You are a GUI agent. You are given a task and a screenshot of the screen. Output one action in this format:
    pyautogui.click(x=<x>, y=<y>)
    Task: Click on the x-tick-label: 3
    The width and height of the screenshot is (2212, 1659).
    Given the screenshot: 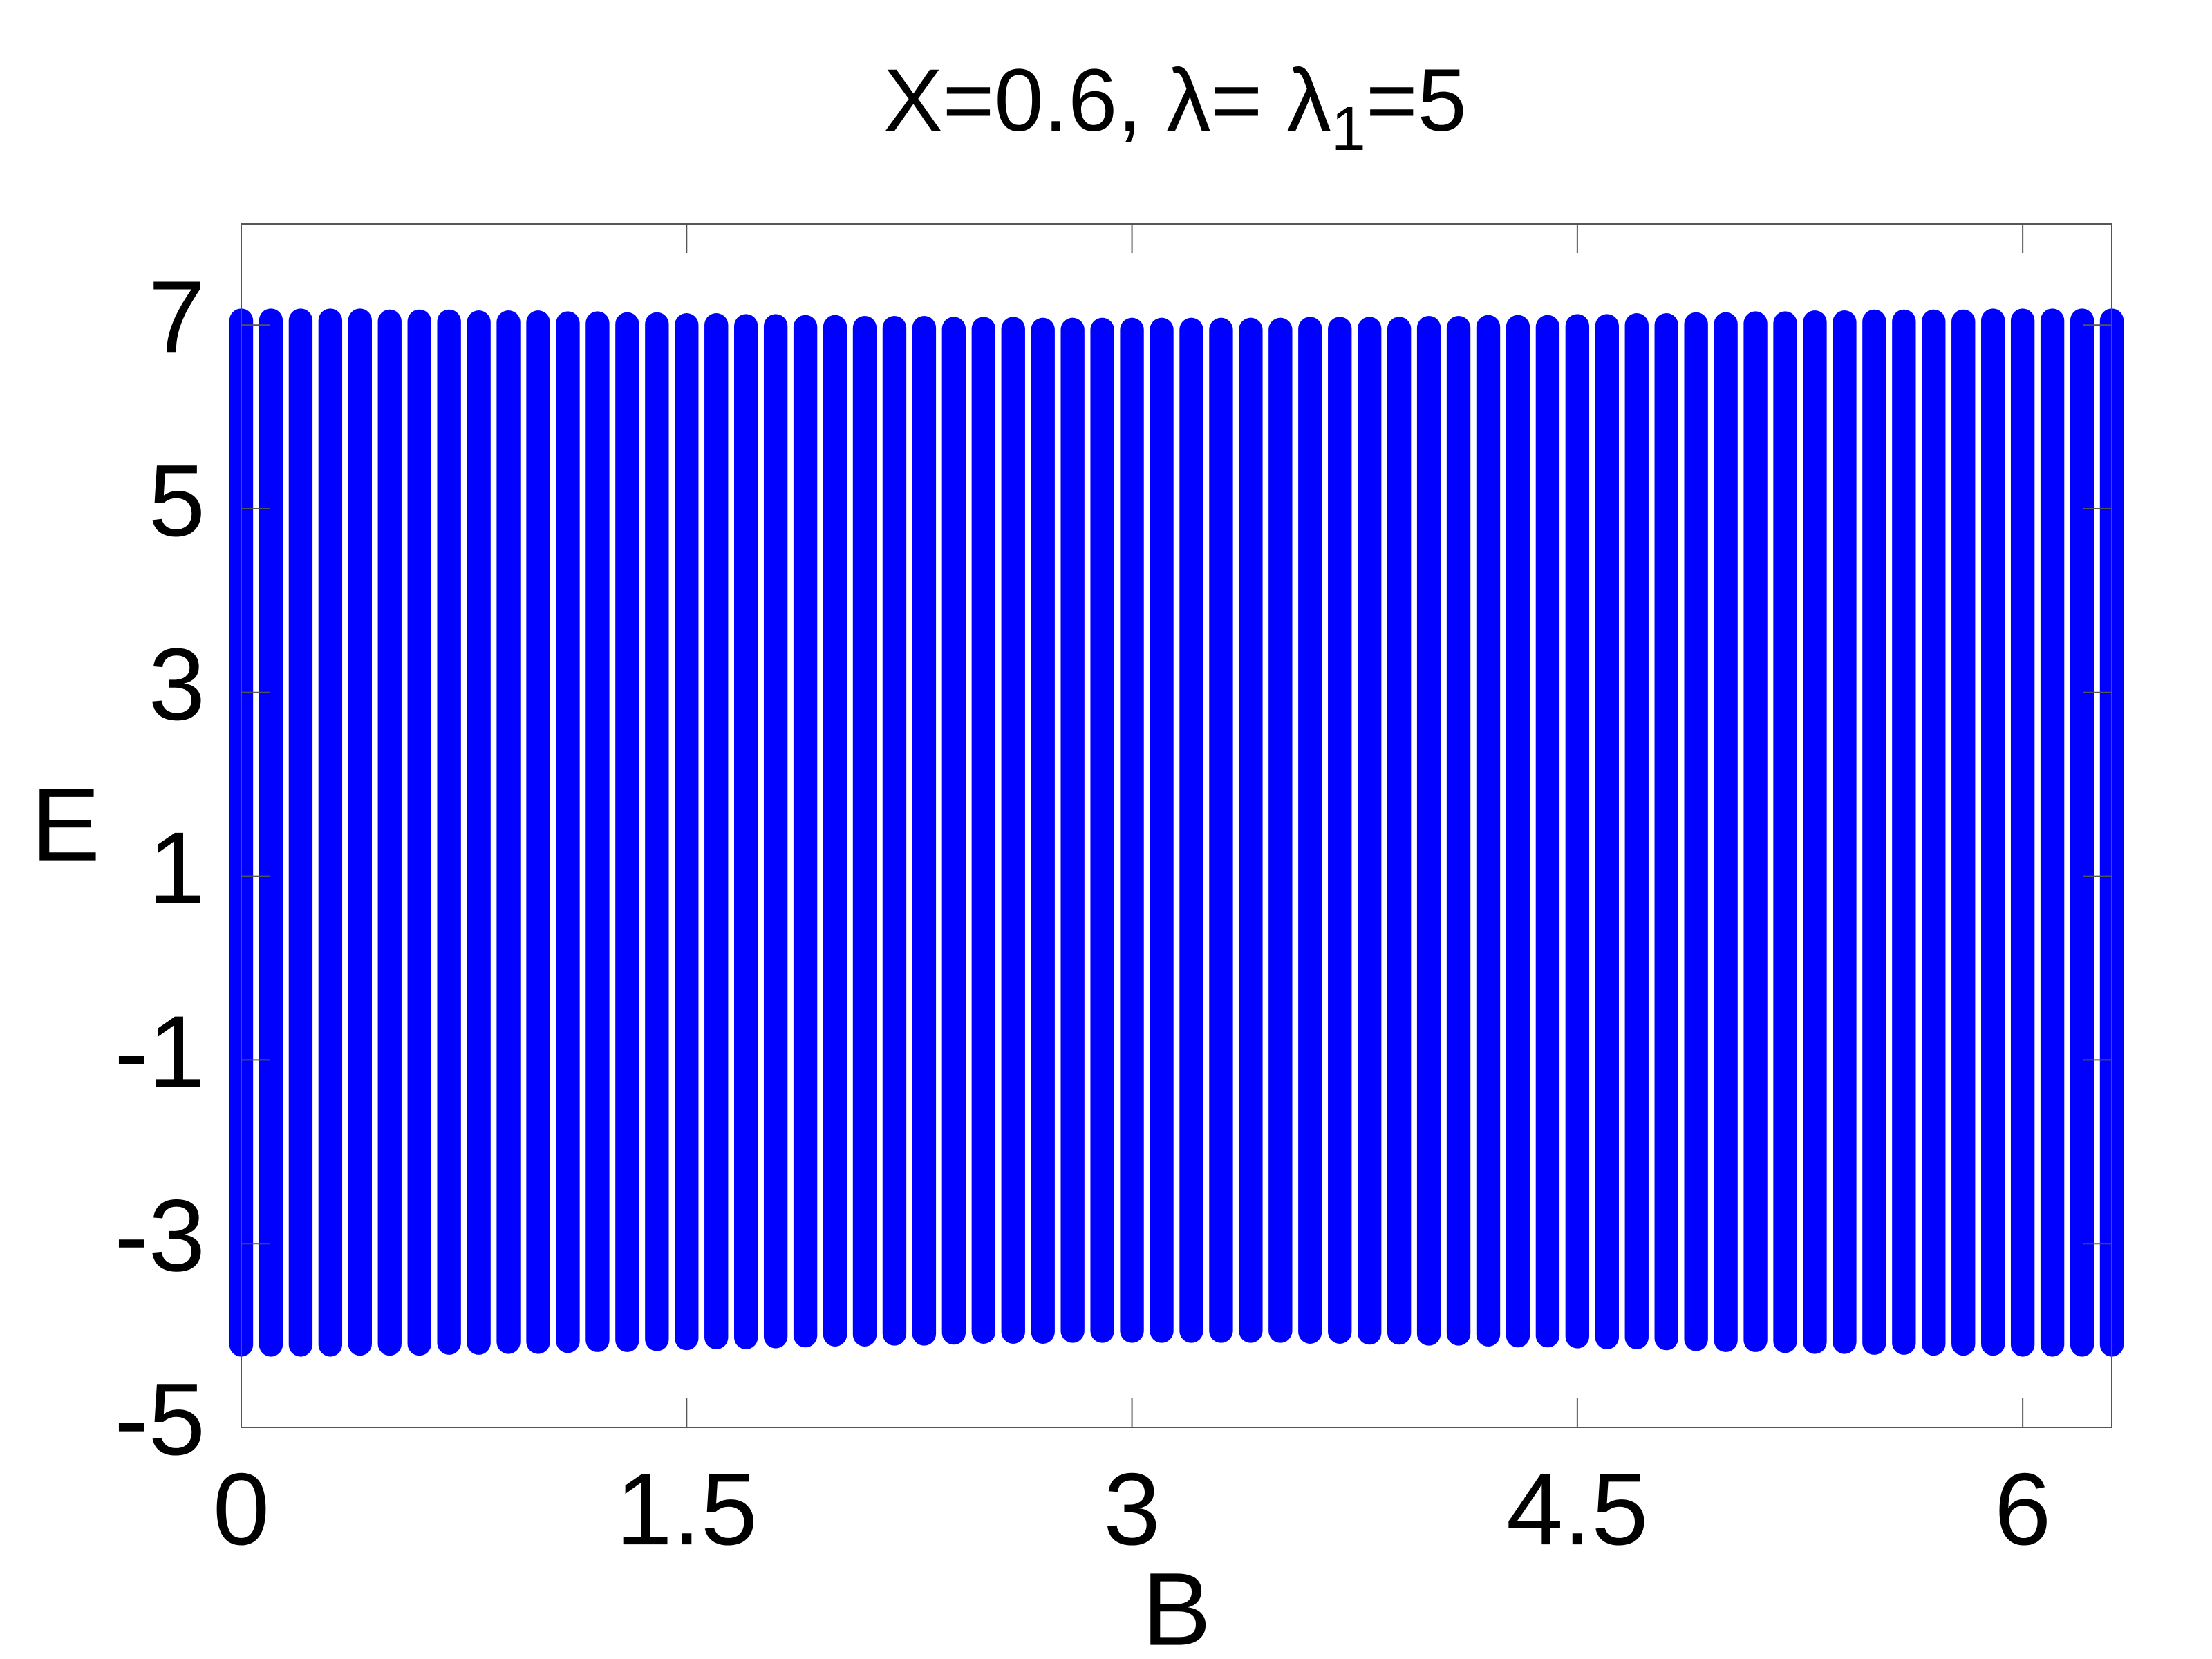 What is the action you would take?
    pyautogui.click(x=1131, y=1509)
    